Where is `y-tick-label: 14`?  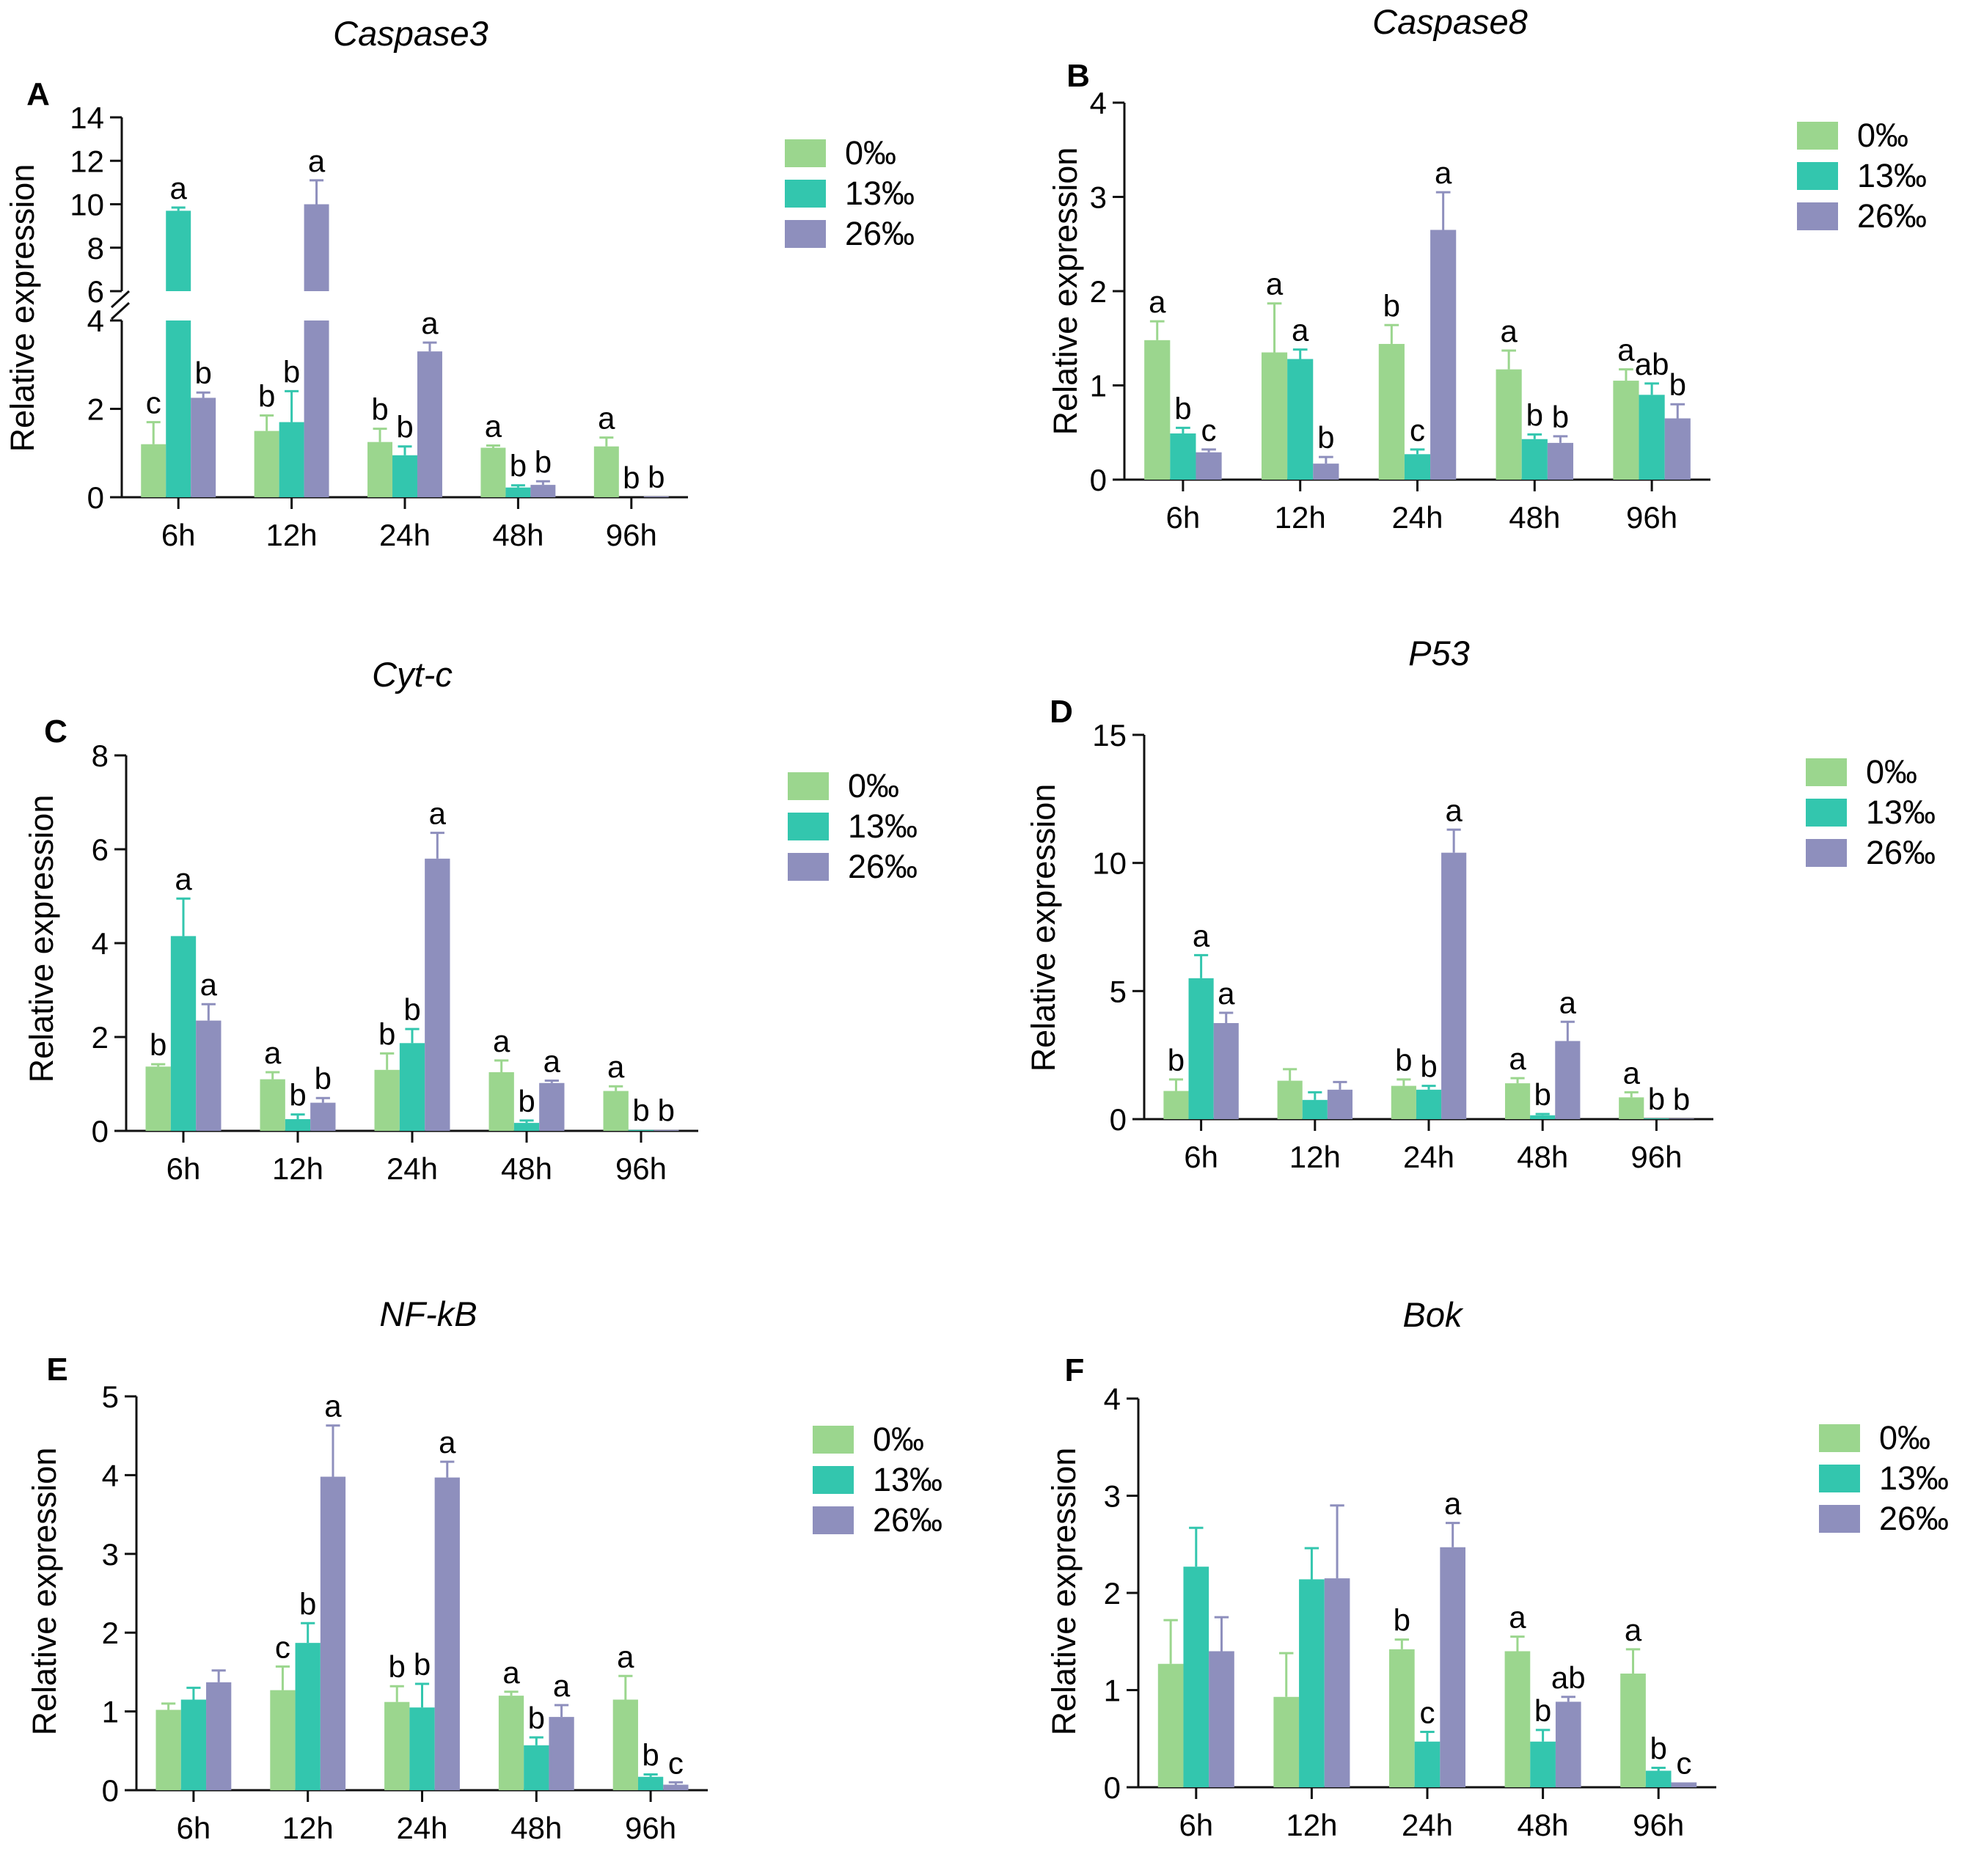 y-tick-label: 14 is located at coordinates (87, 117).